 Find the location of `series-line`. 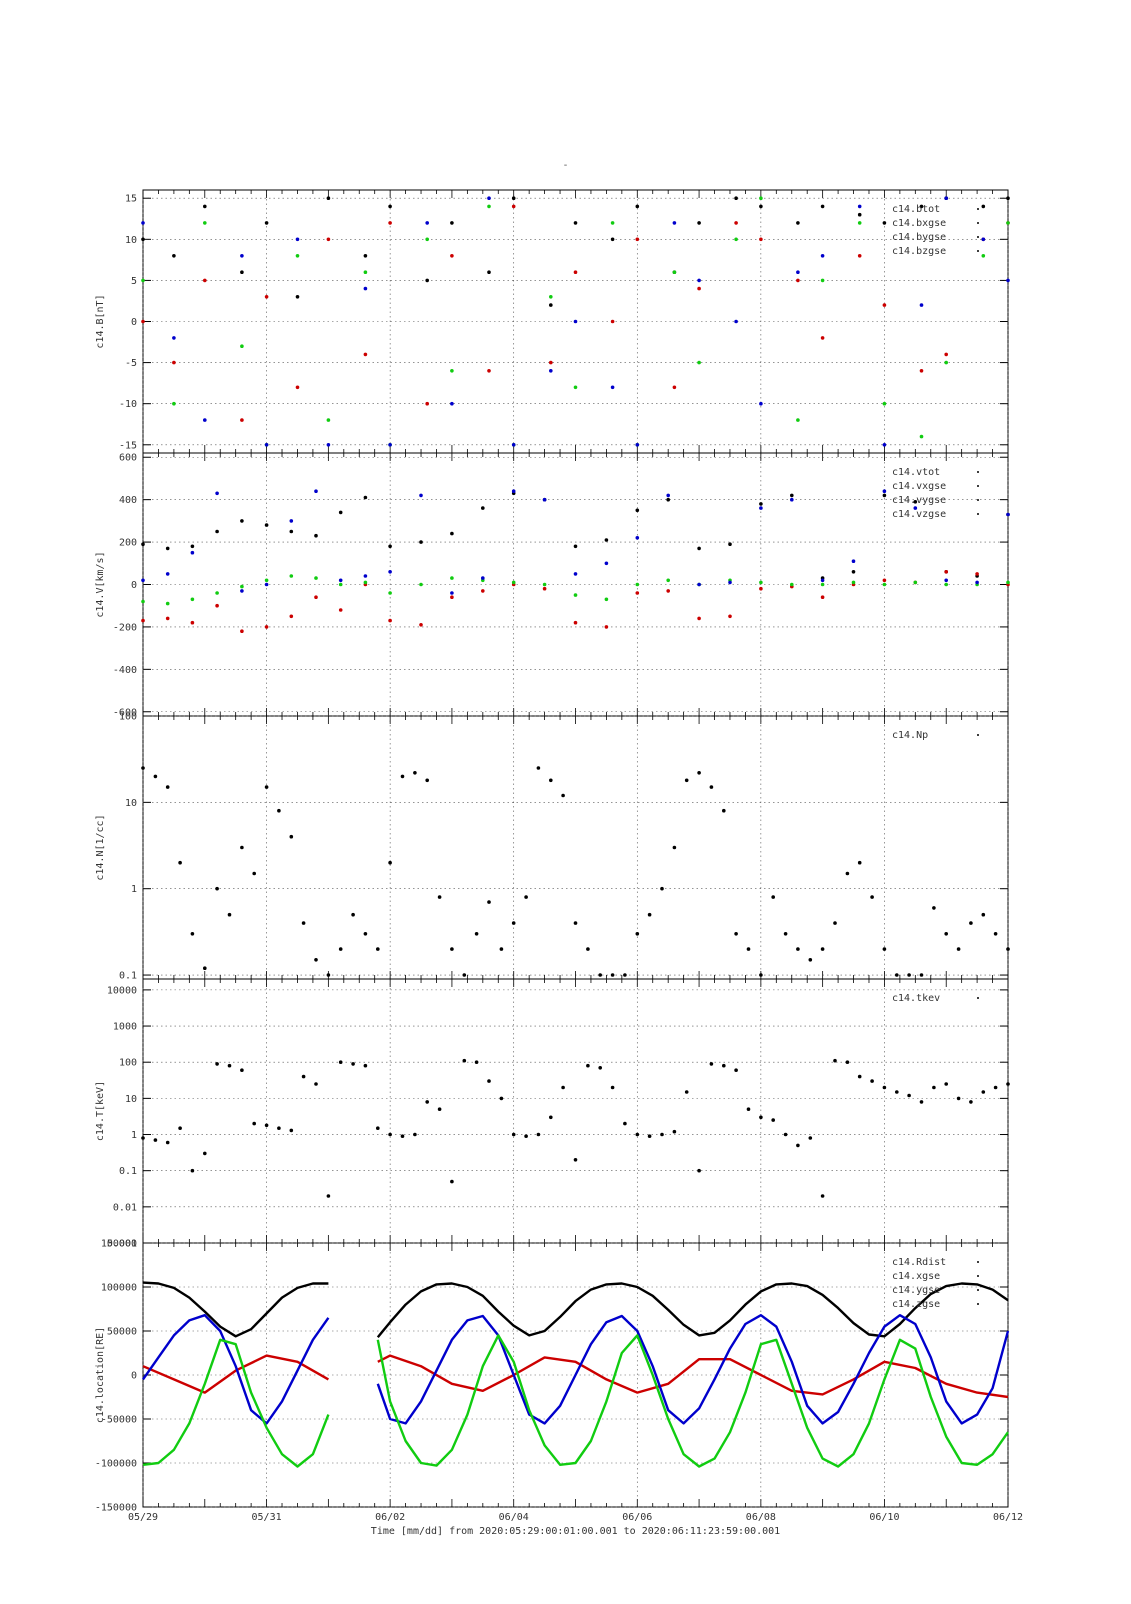

series-line is located at coordinates (235, 1374).